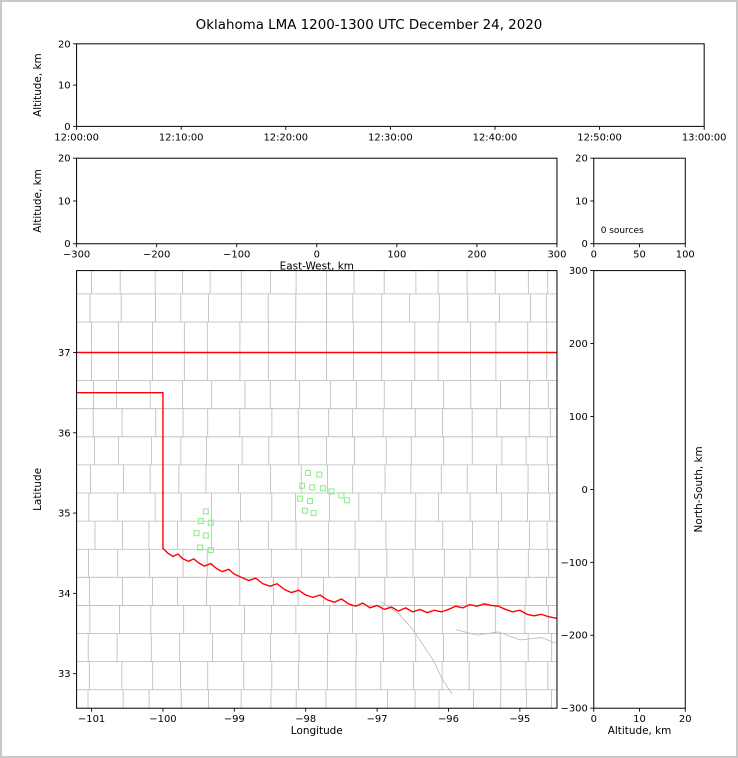 This screenshot has height=758, width=738. What do you see at coordinates (699, 489) in the screenshot?
I see `y-axis-label: North-South, km` at bounding box center [699, 489].